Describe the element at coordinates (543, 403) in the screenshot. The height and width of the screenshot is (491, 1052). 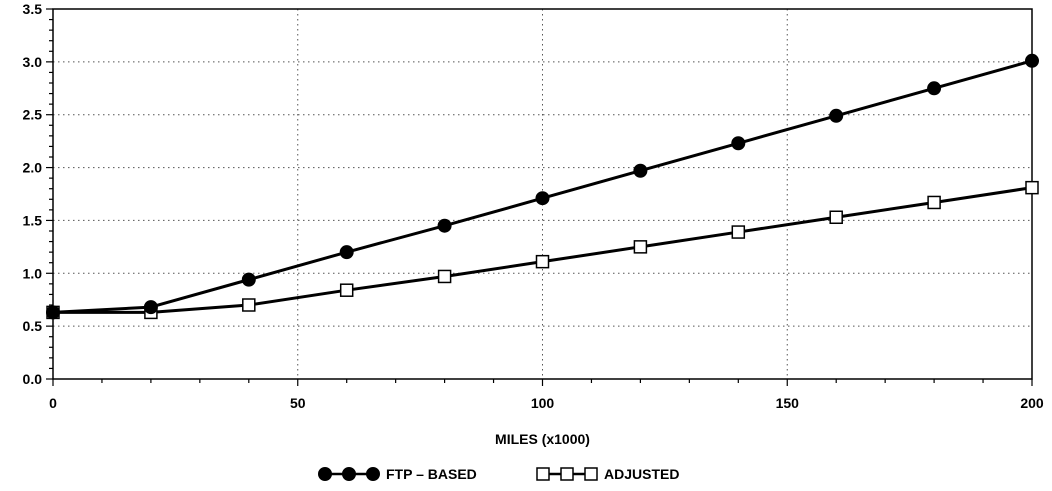
I see `x-tick-label: 100` at that location.